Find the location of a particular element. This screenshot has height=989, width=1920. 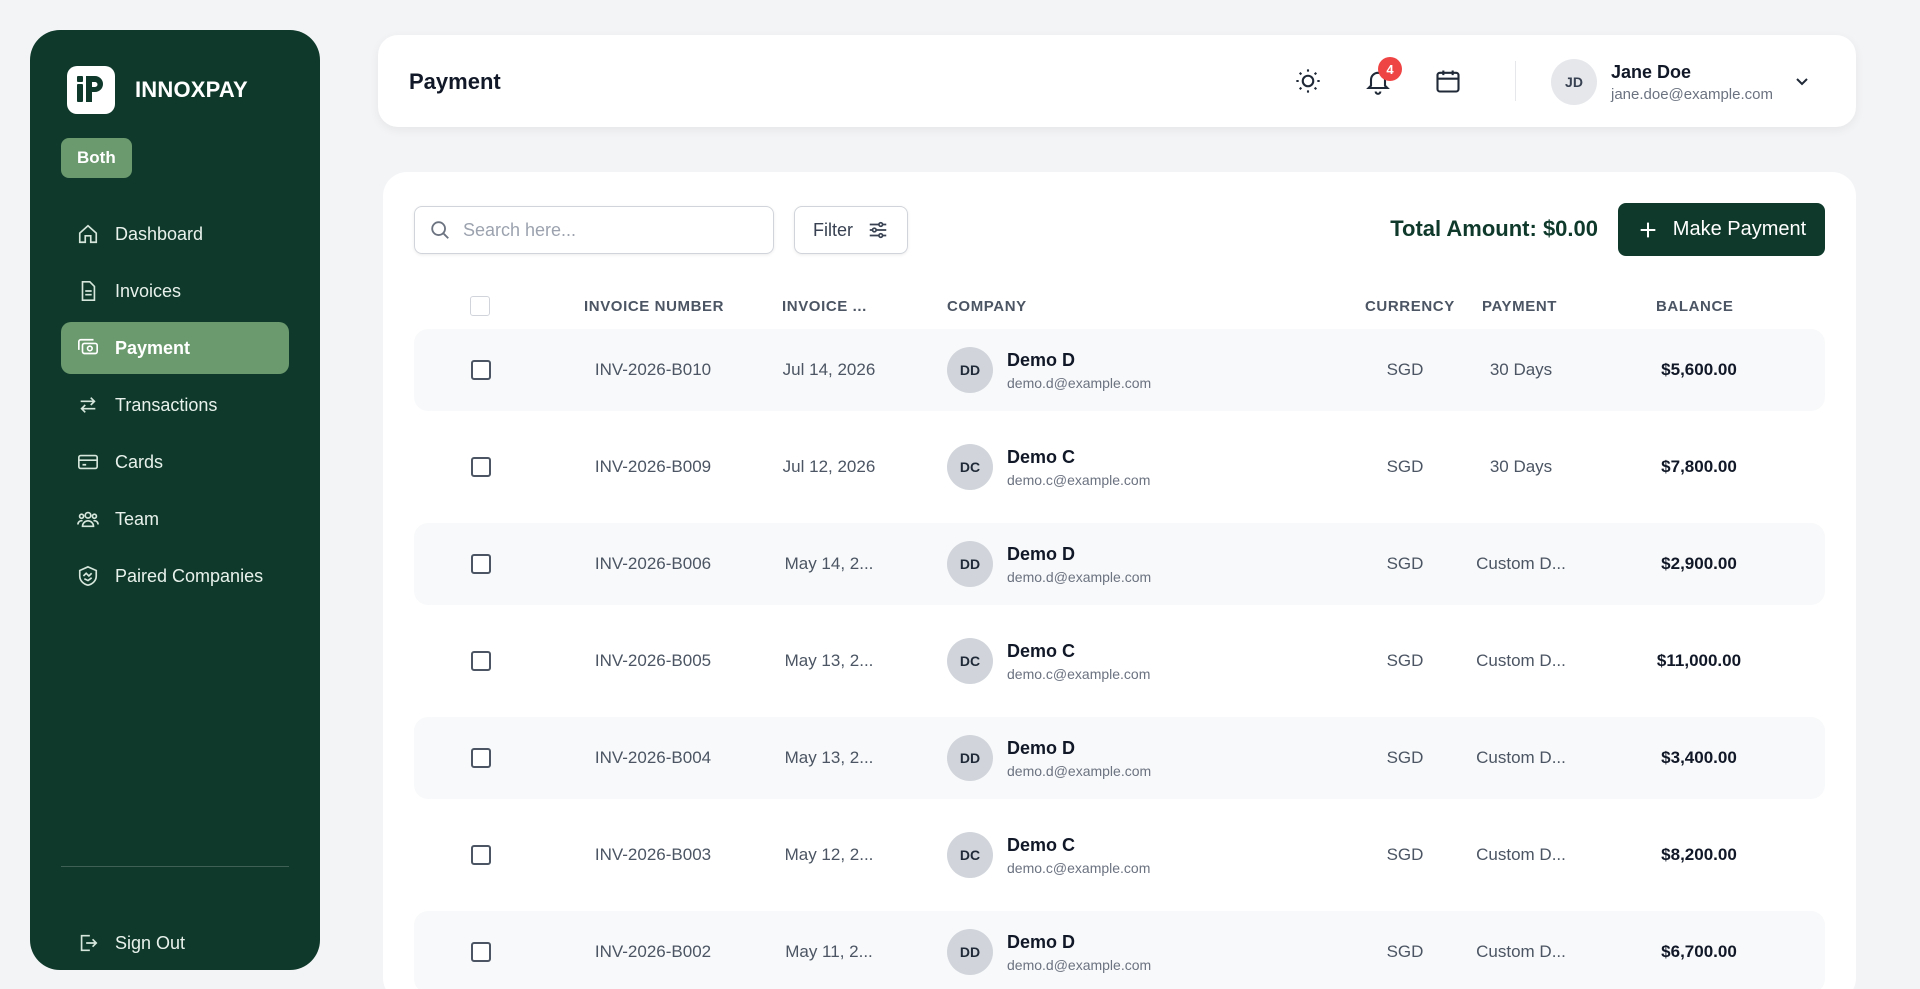

payment-terms: 30 Days is located at coordinates (1521, 466).